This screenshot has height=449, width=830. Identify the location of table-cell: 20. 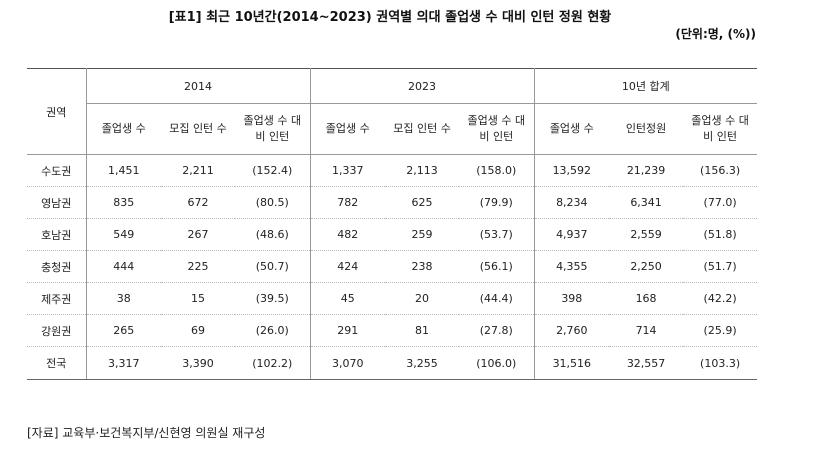
(422, 298).